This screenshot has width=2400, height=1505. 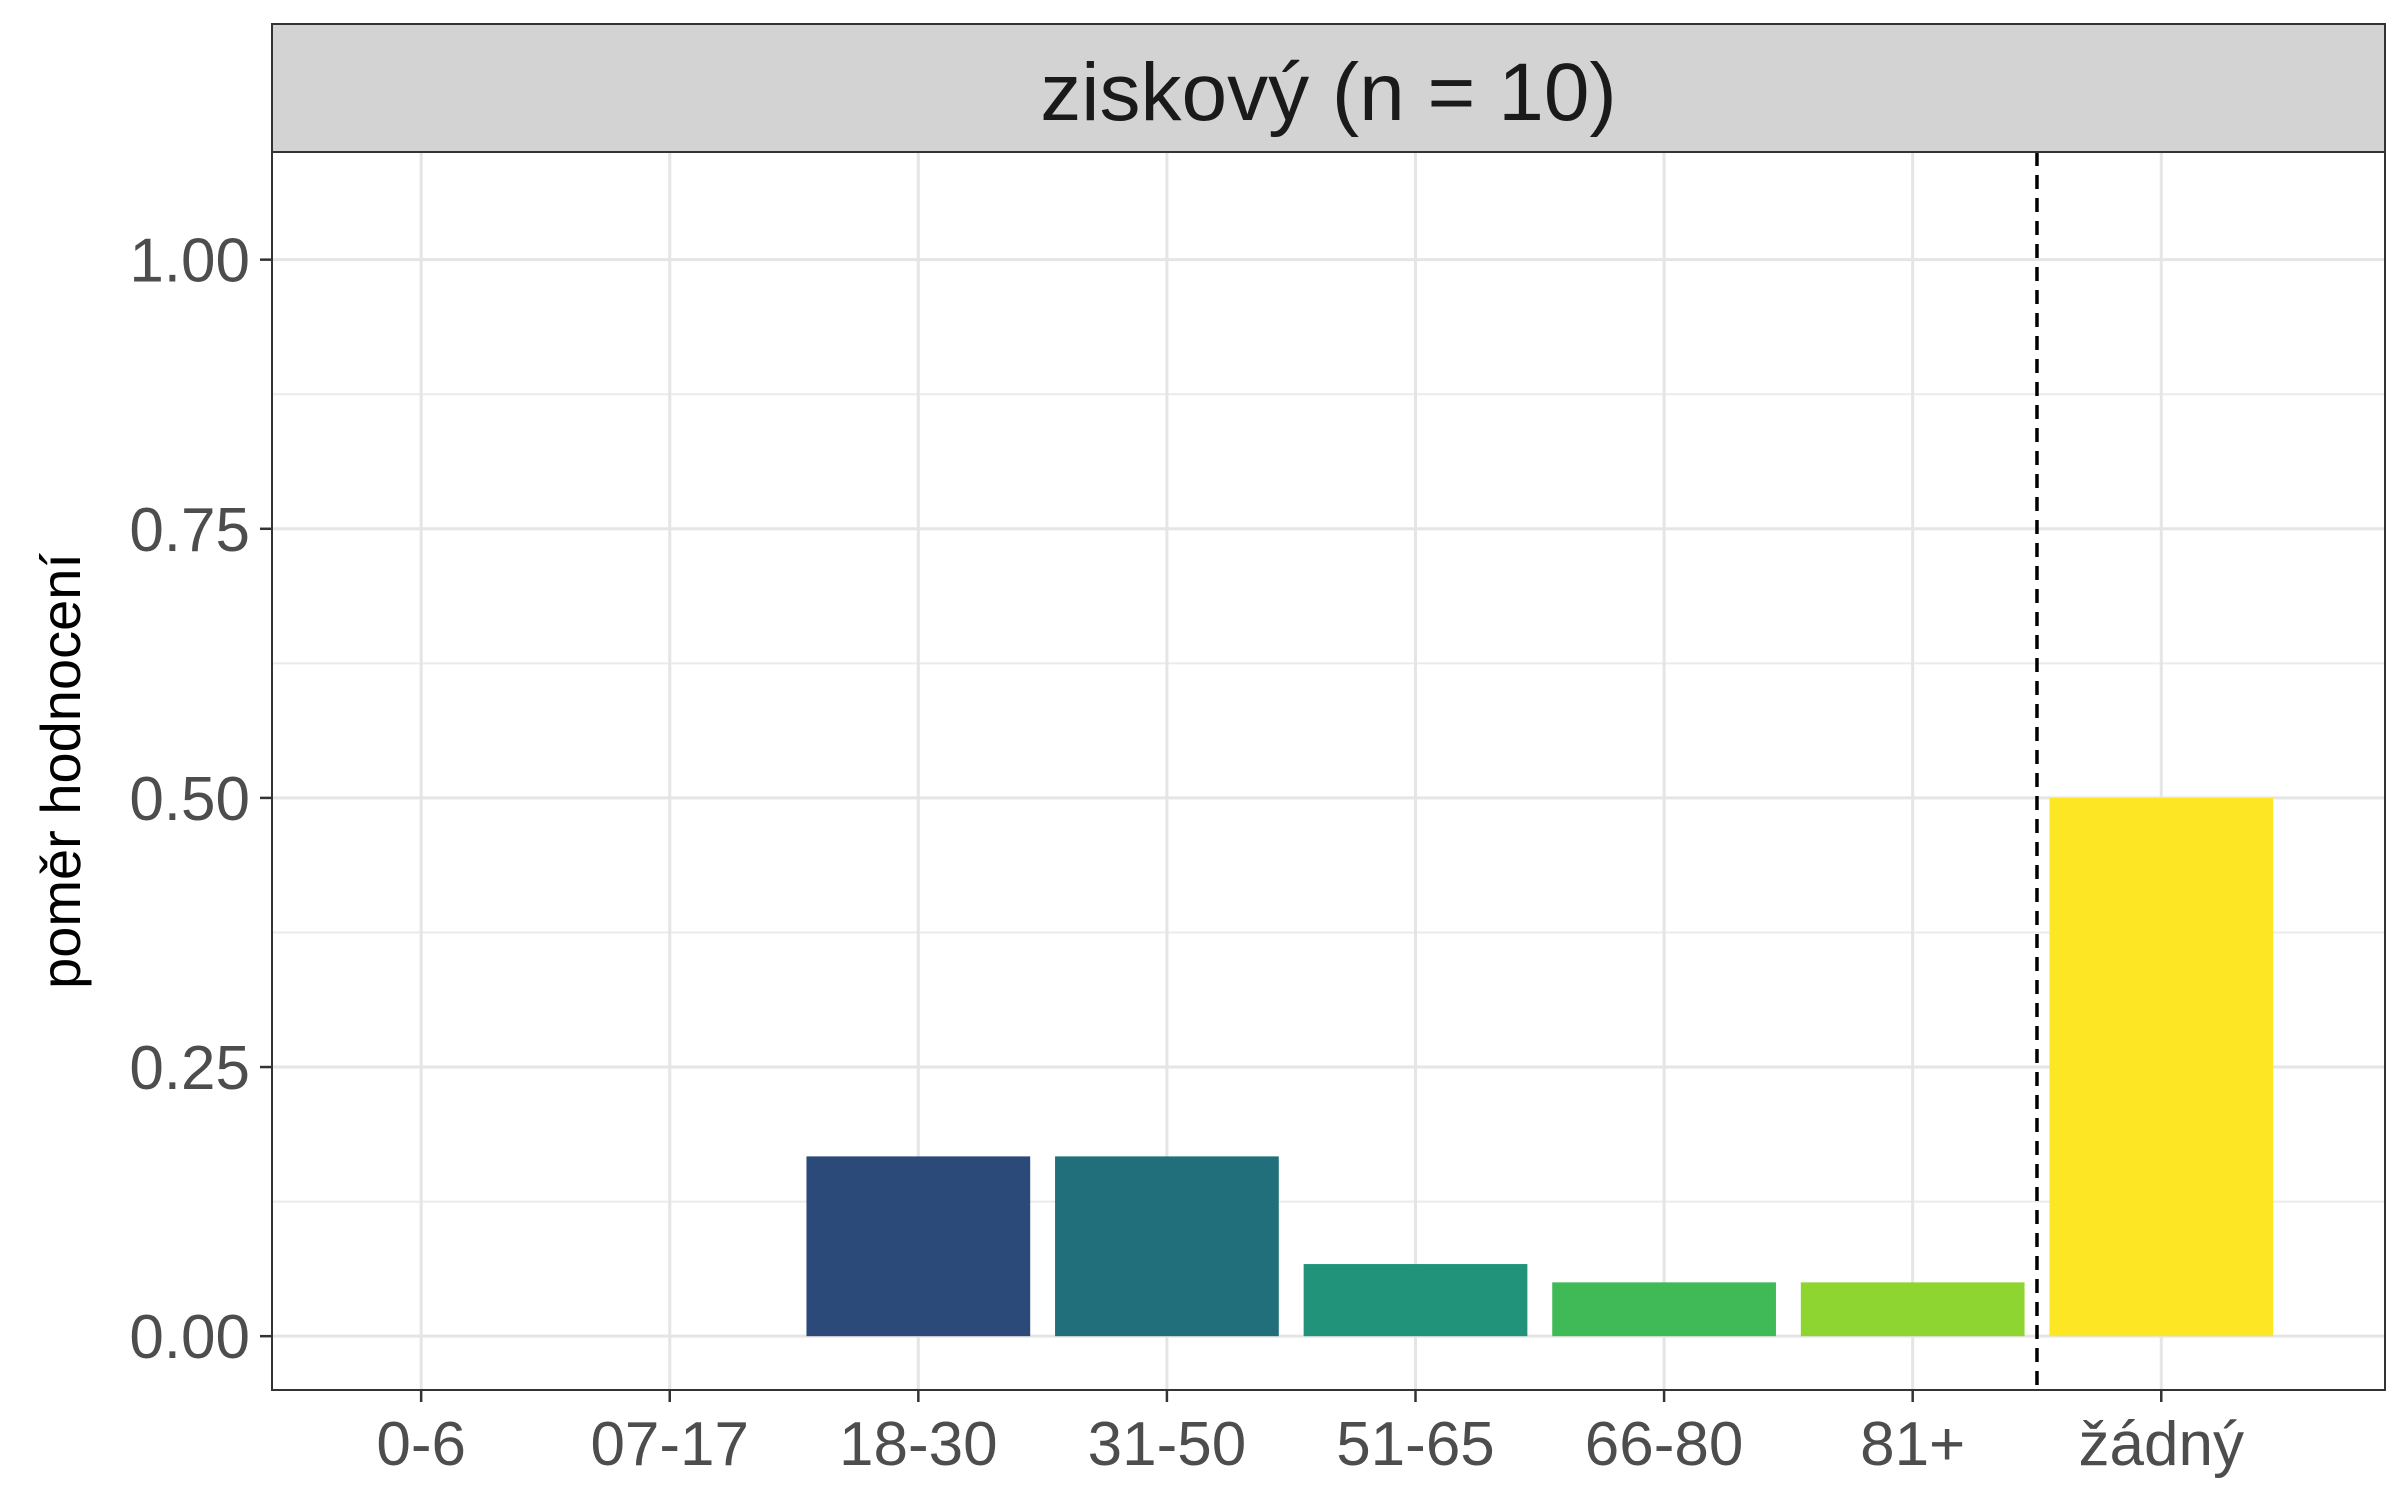 I want to click on x-tick-label: žádný, so click(x=2161, y=1444).